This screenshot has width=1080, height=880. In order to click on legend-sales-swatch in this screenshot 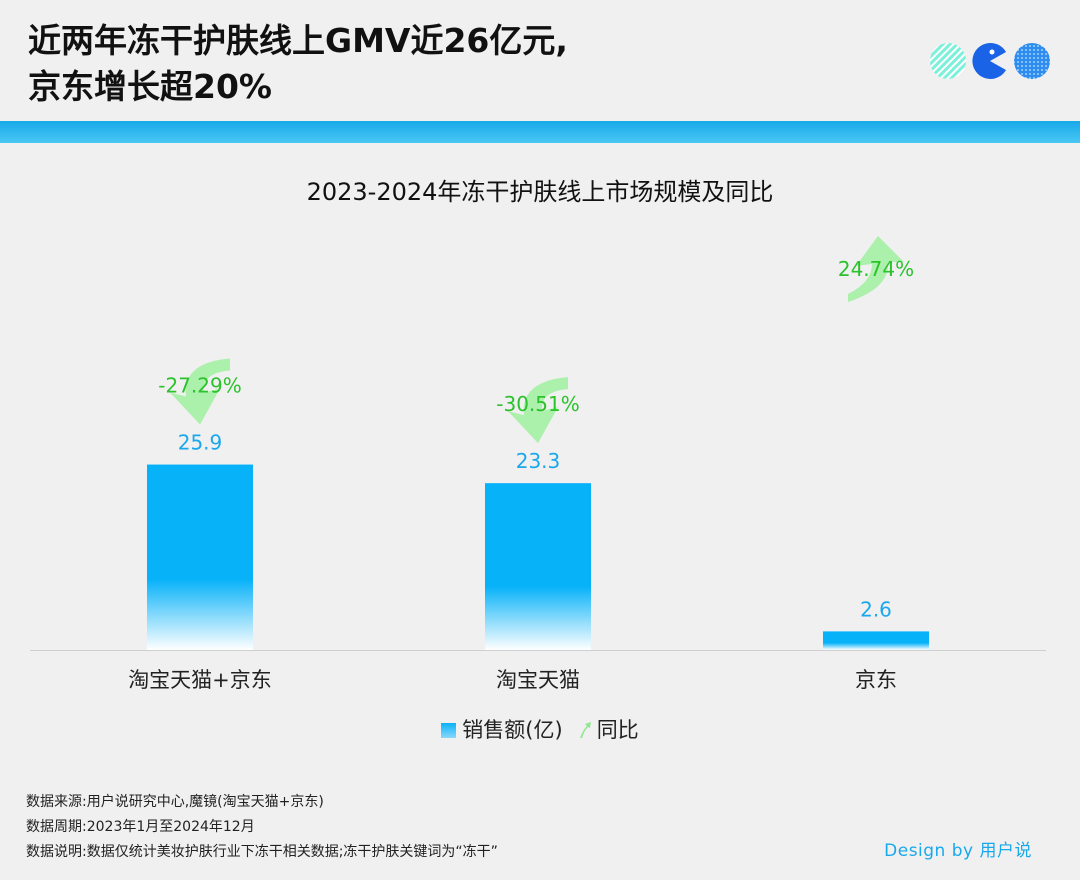, I will do `click(449, 730)`.